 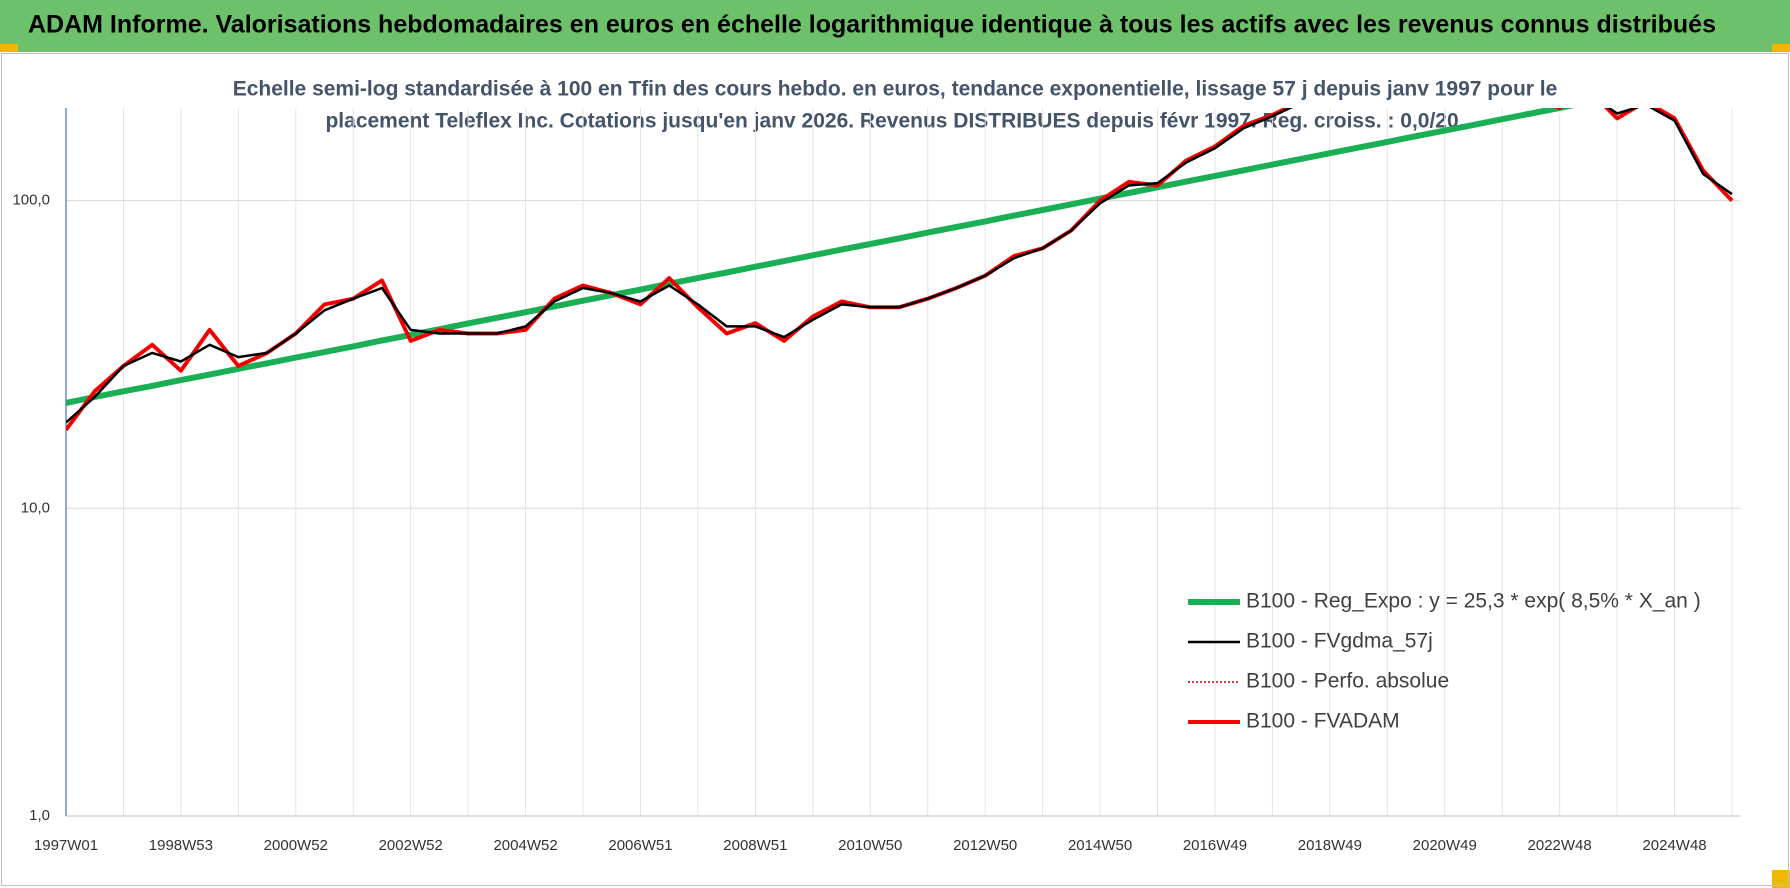 What do you see at coordinates (39, 815) in the screenshot?
I see `y-tick-label: 1,0` at bounding box center [39, 815].